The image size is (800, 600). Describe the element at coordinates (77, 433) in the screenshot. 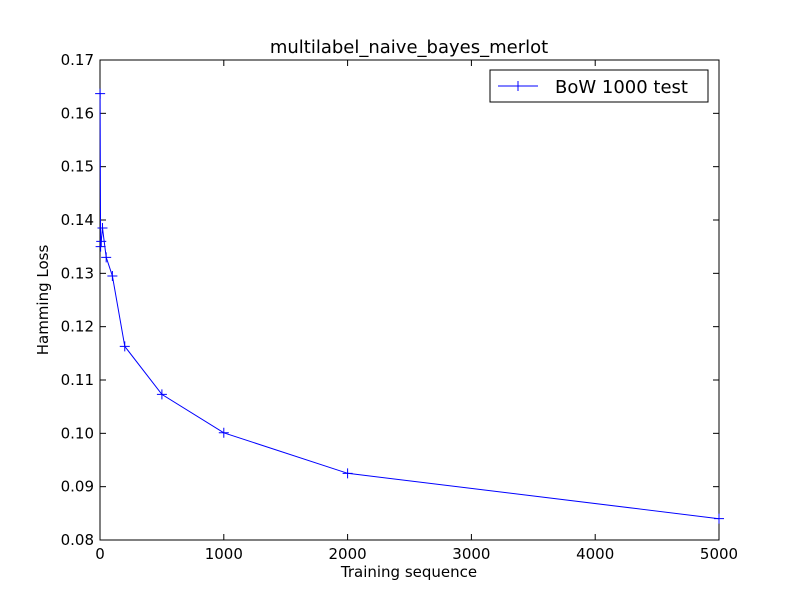

I see `y-tick-label: 0.10` at that location.